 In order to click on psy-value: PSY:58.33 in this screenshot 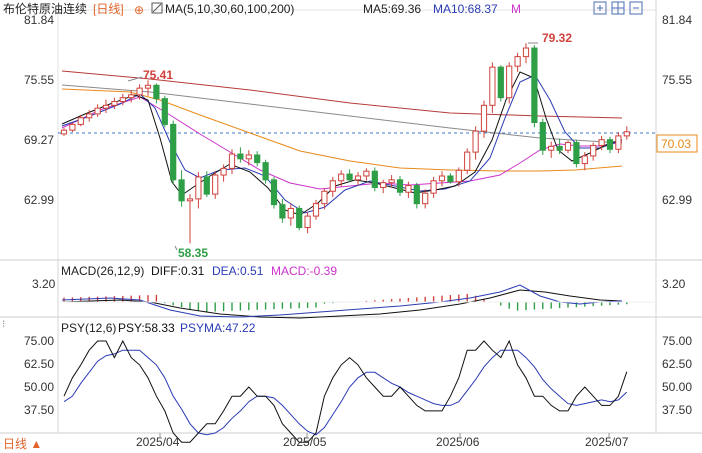, I will do `click(146, 328)`.